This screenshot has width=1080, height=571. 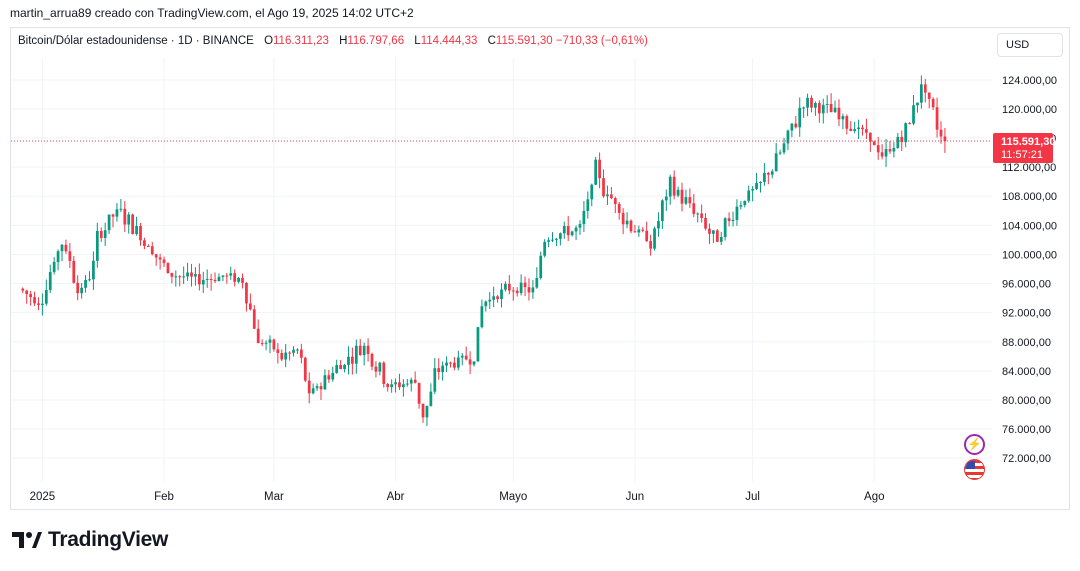 I want to click on y-tick-label: 72.000,00, so click(x=1026, y=459).